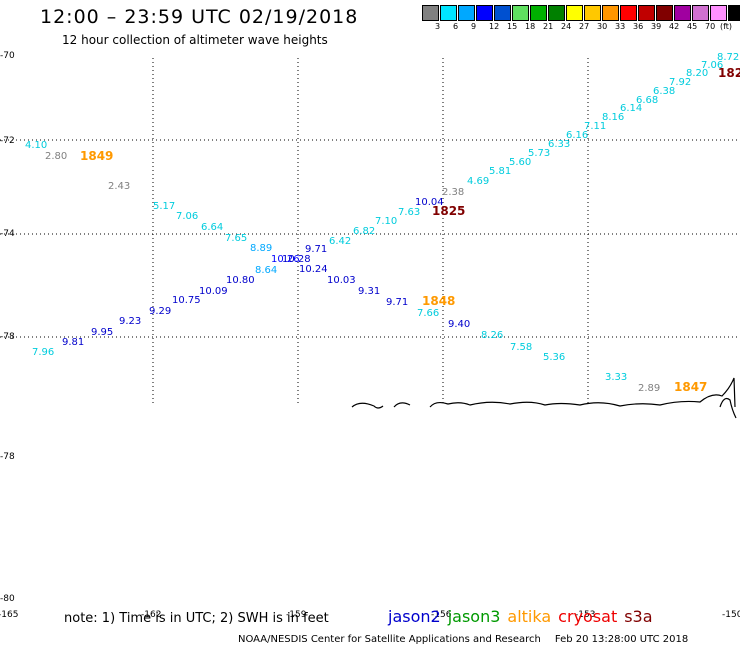 The width and height of the screenshot is (740, 650). I want to click on wave-height-label: 10.09, so click(213, 291).